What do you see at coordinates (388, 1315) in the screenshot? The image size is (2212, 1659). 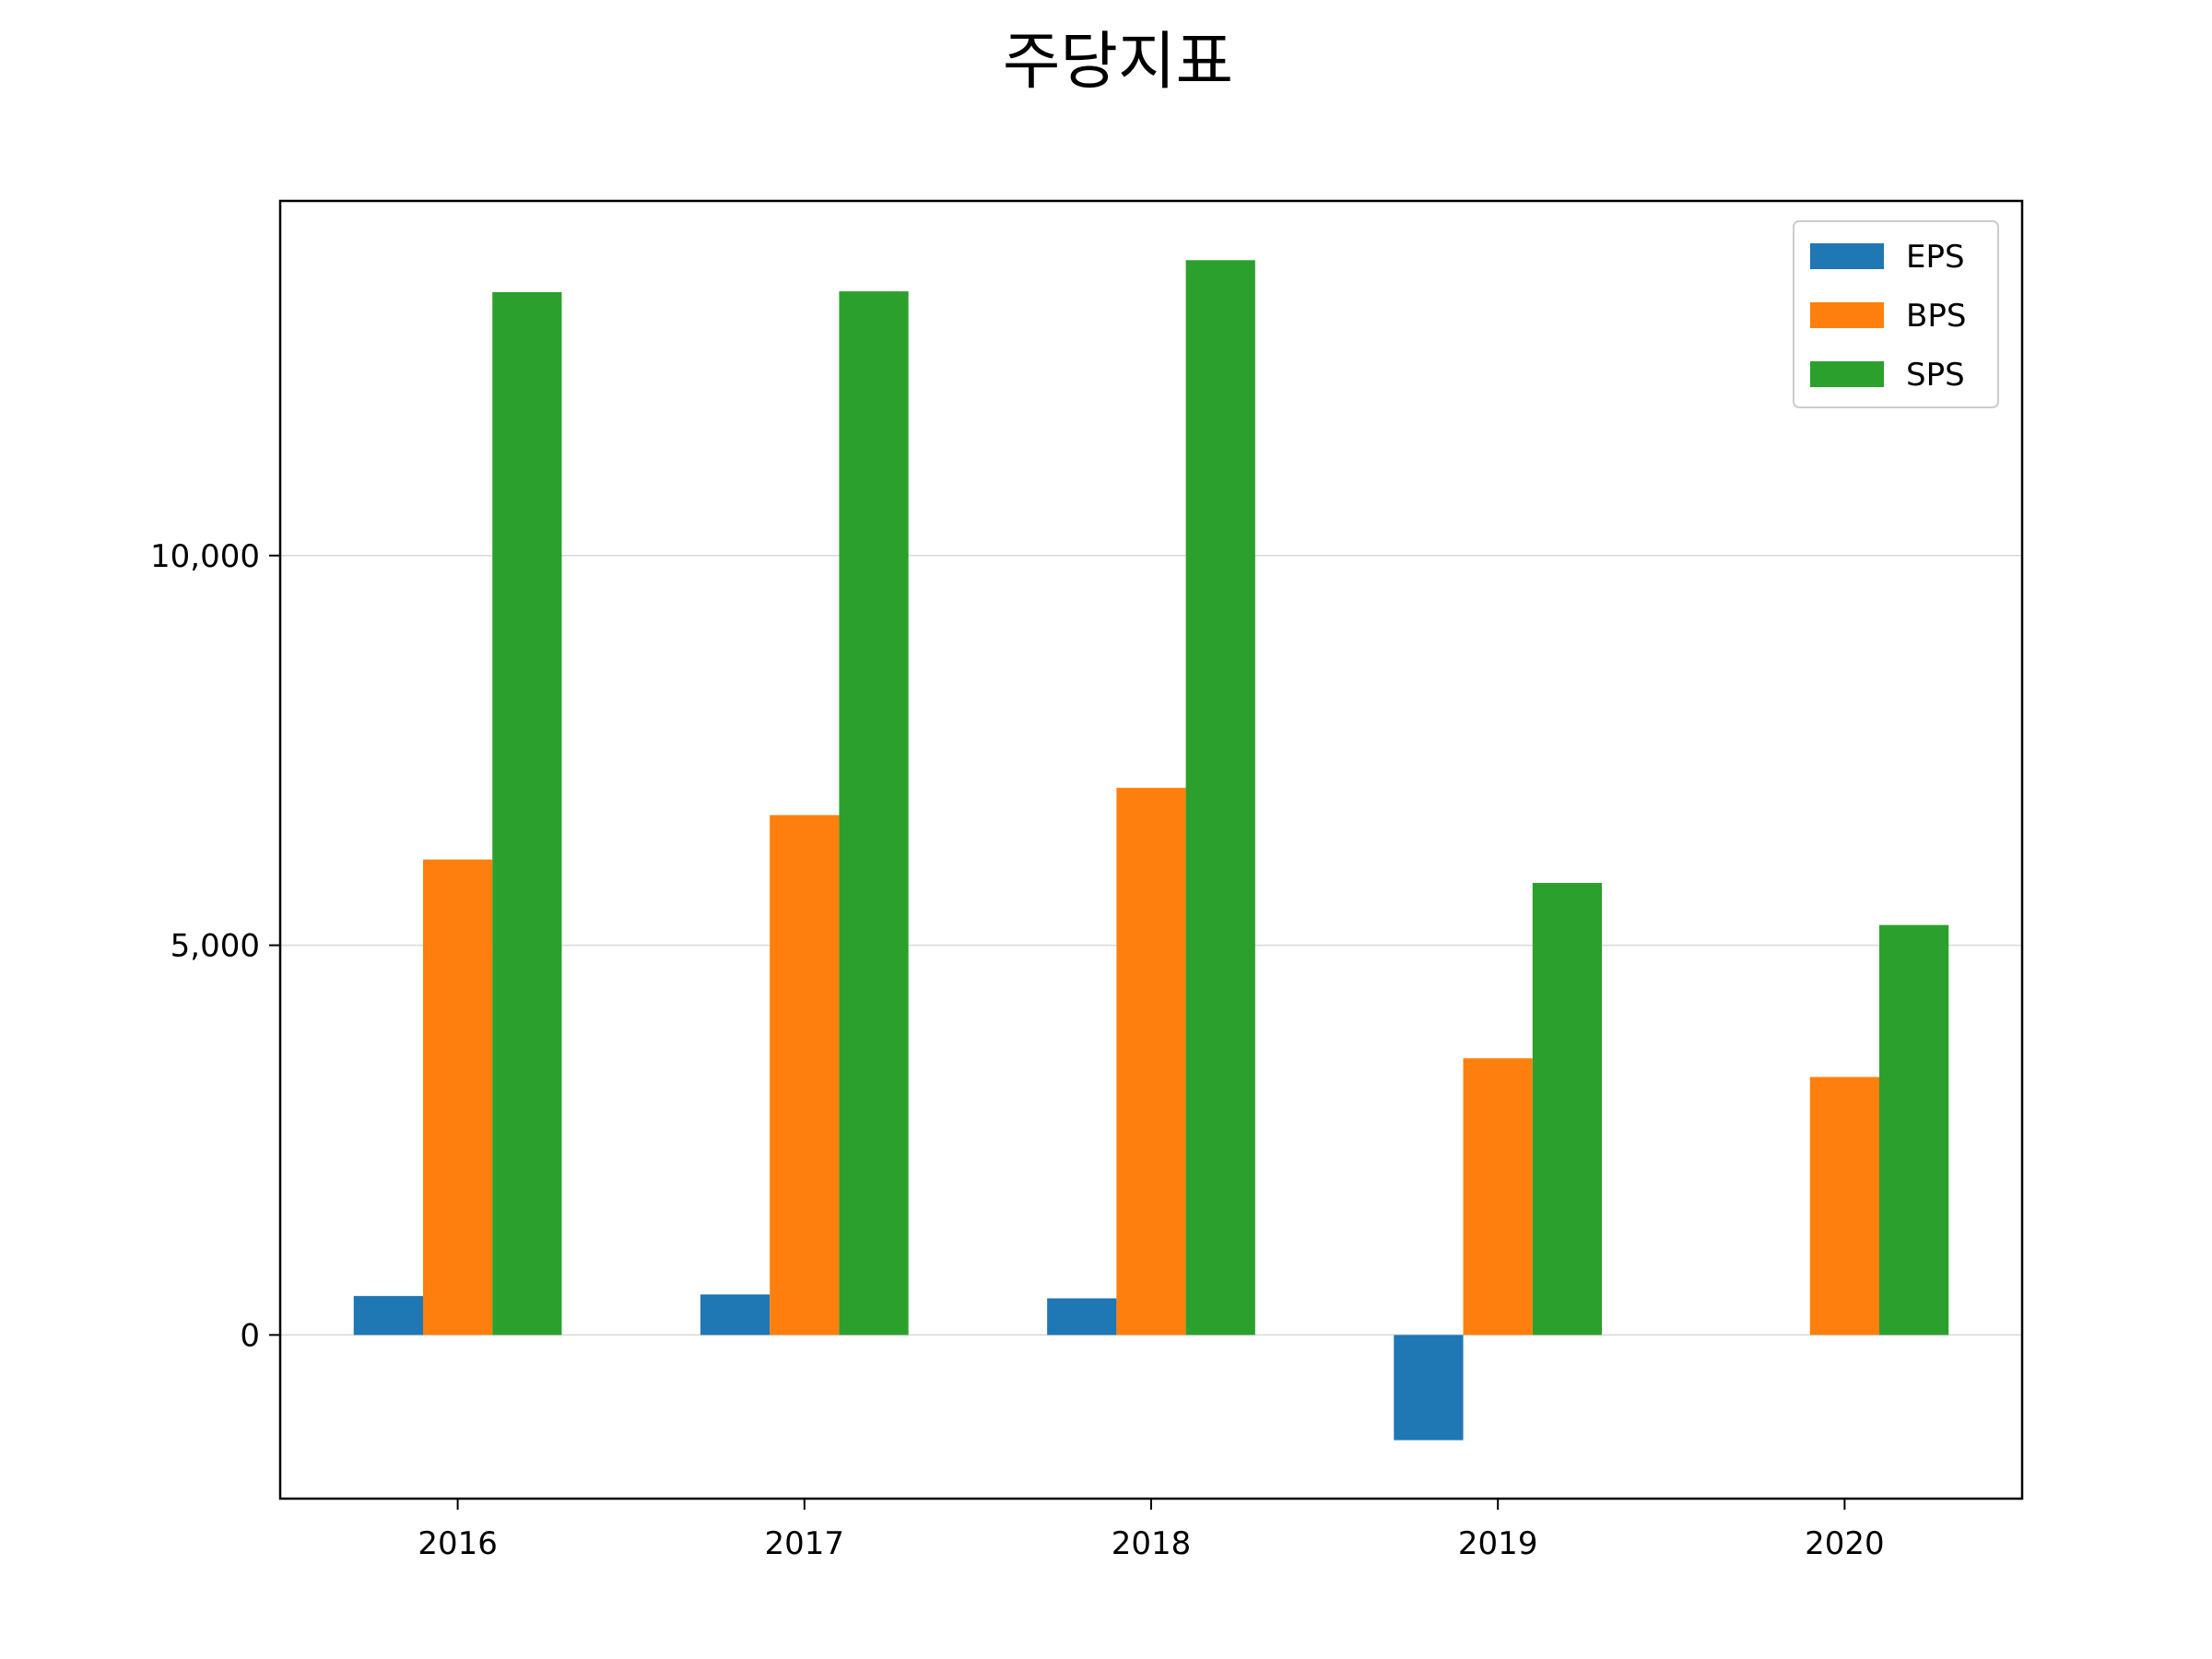 I see `bar-eps-2016` at bounding box center [388, 1315].